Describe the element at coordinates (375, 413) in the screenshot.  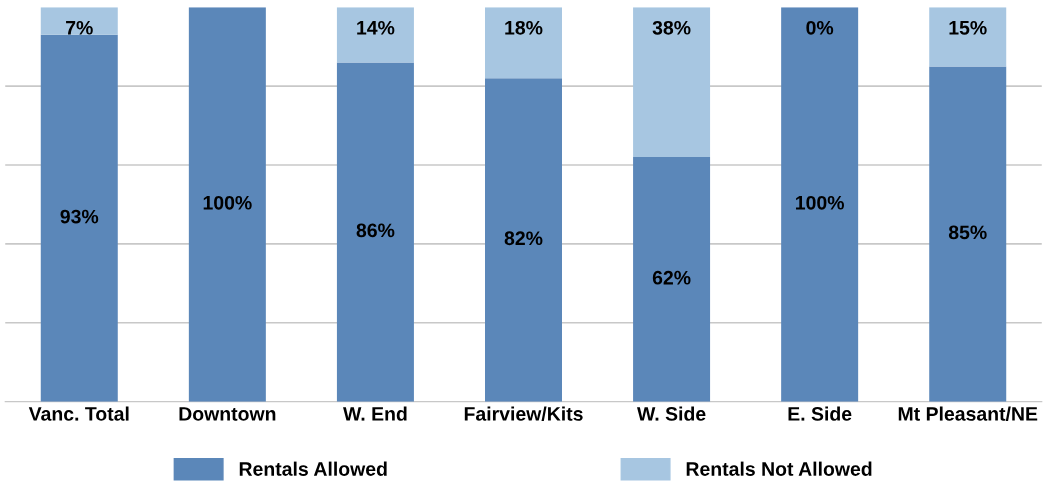
I see `x-tick-label: W. End` at that location.